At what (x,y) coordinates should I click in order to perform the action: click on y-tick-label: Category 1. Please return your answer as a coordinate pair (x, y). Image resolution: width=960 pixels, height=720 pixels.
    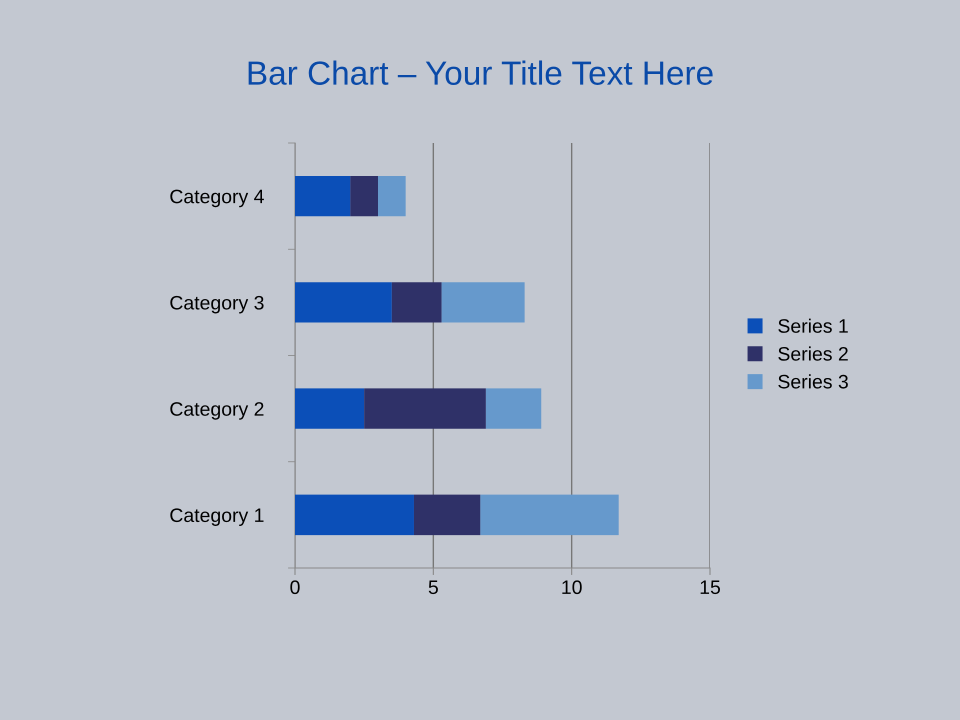
    Looking at the image, I should click on (217, 517).